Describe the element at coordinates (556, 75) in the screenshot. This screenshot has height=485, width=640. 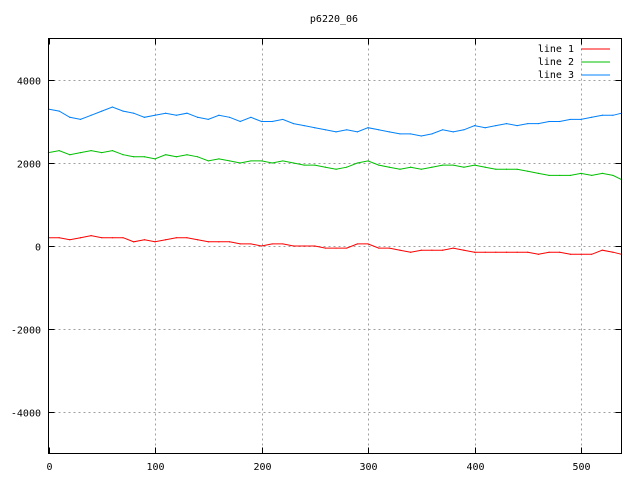
I see `legend-label: line 3` at that location.